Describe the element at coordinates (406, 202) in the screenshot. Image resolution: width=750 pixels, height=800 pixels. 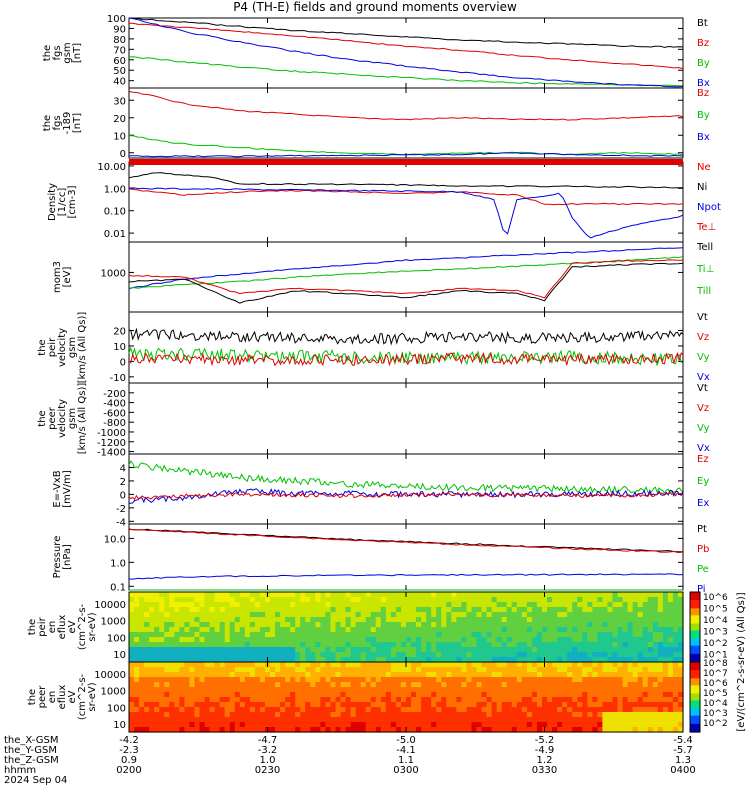
I see `panel-frame-density` at that location.